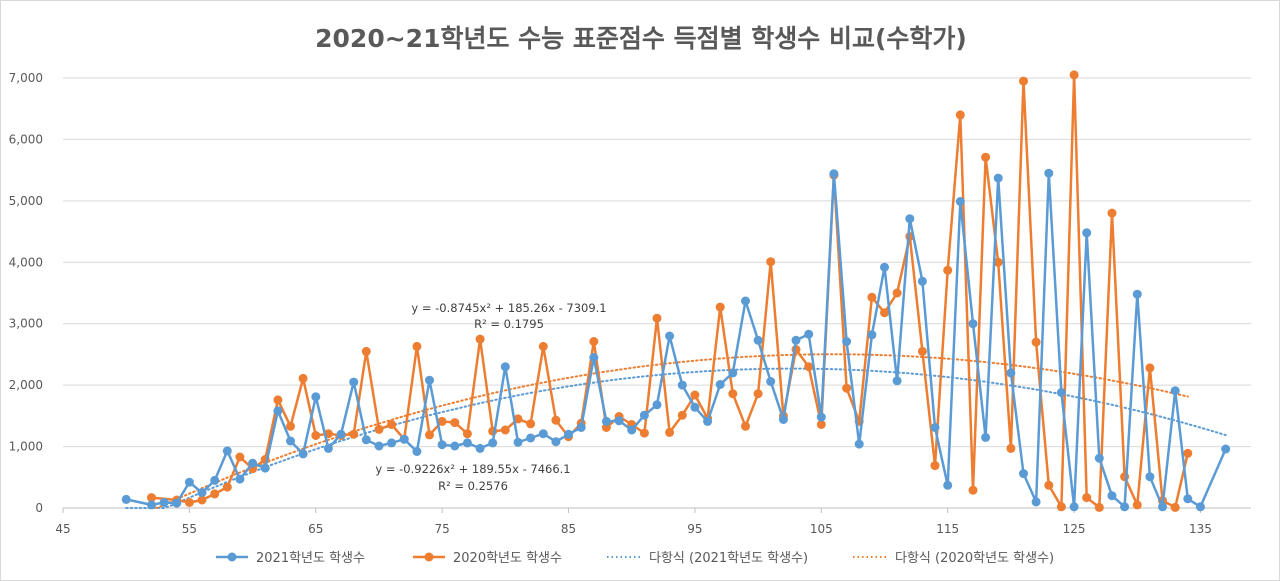 This screenshot has height=581, width=1280. I want to click on data-point-s1-x121, so click(1023, 81).